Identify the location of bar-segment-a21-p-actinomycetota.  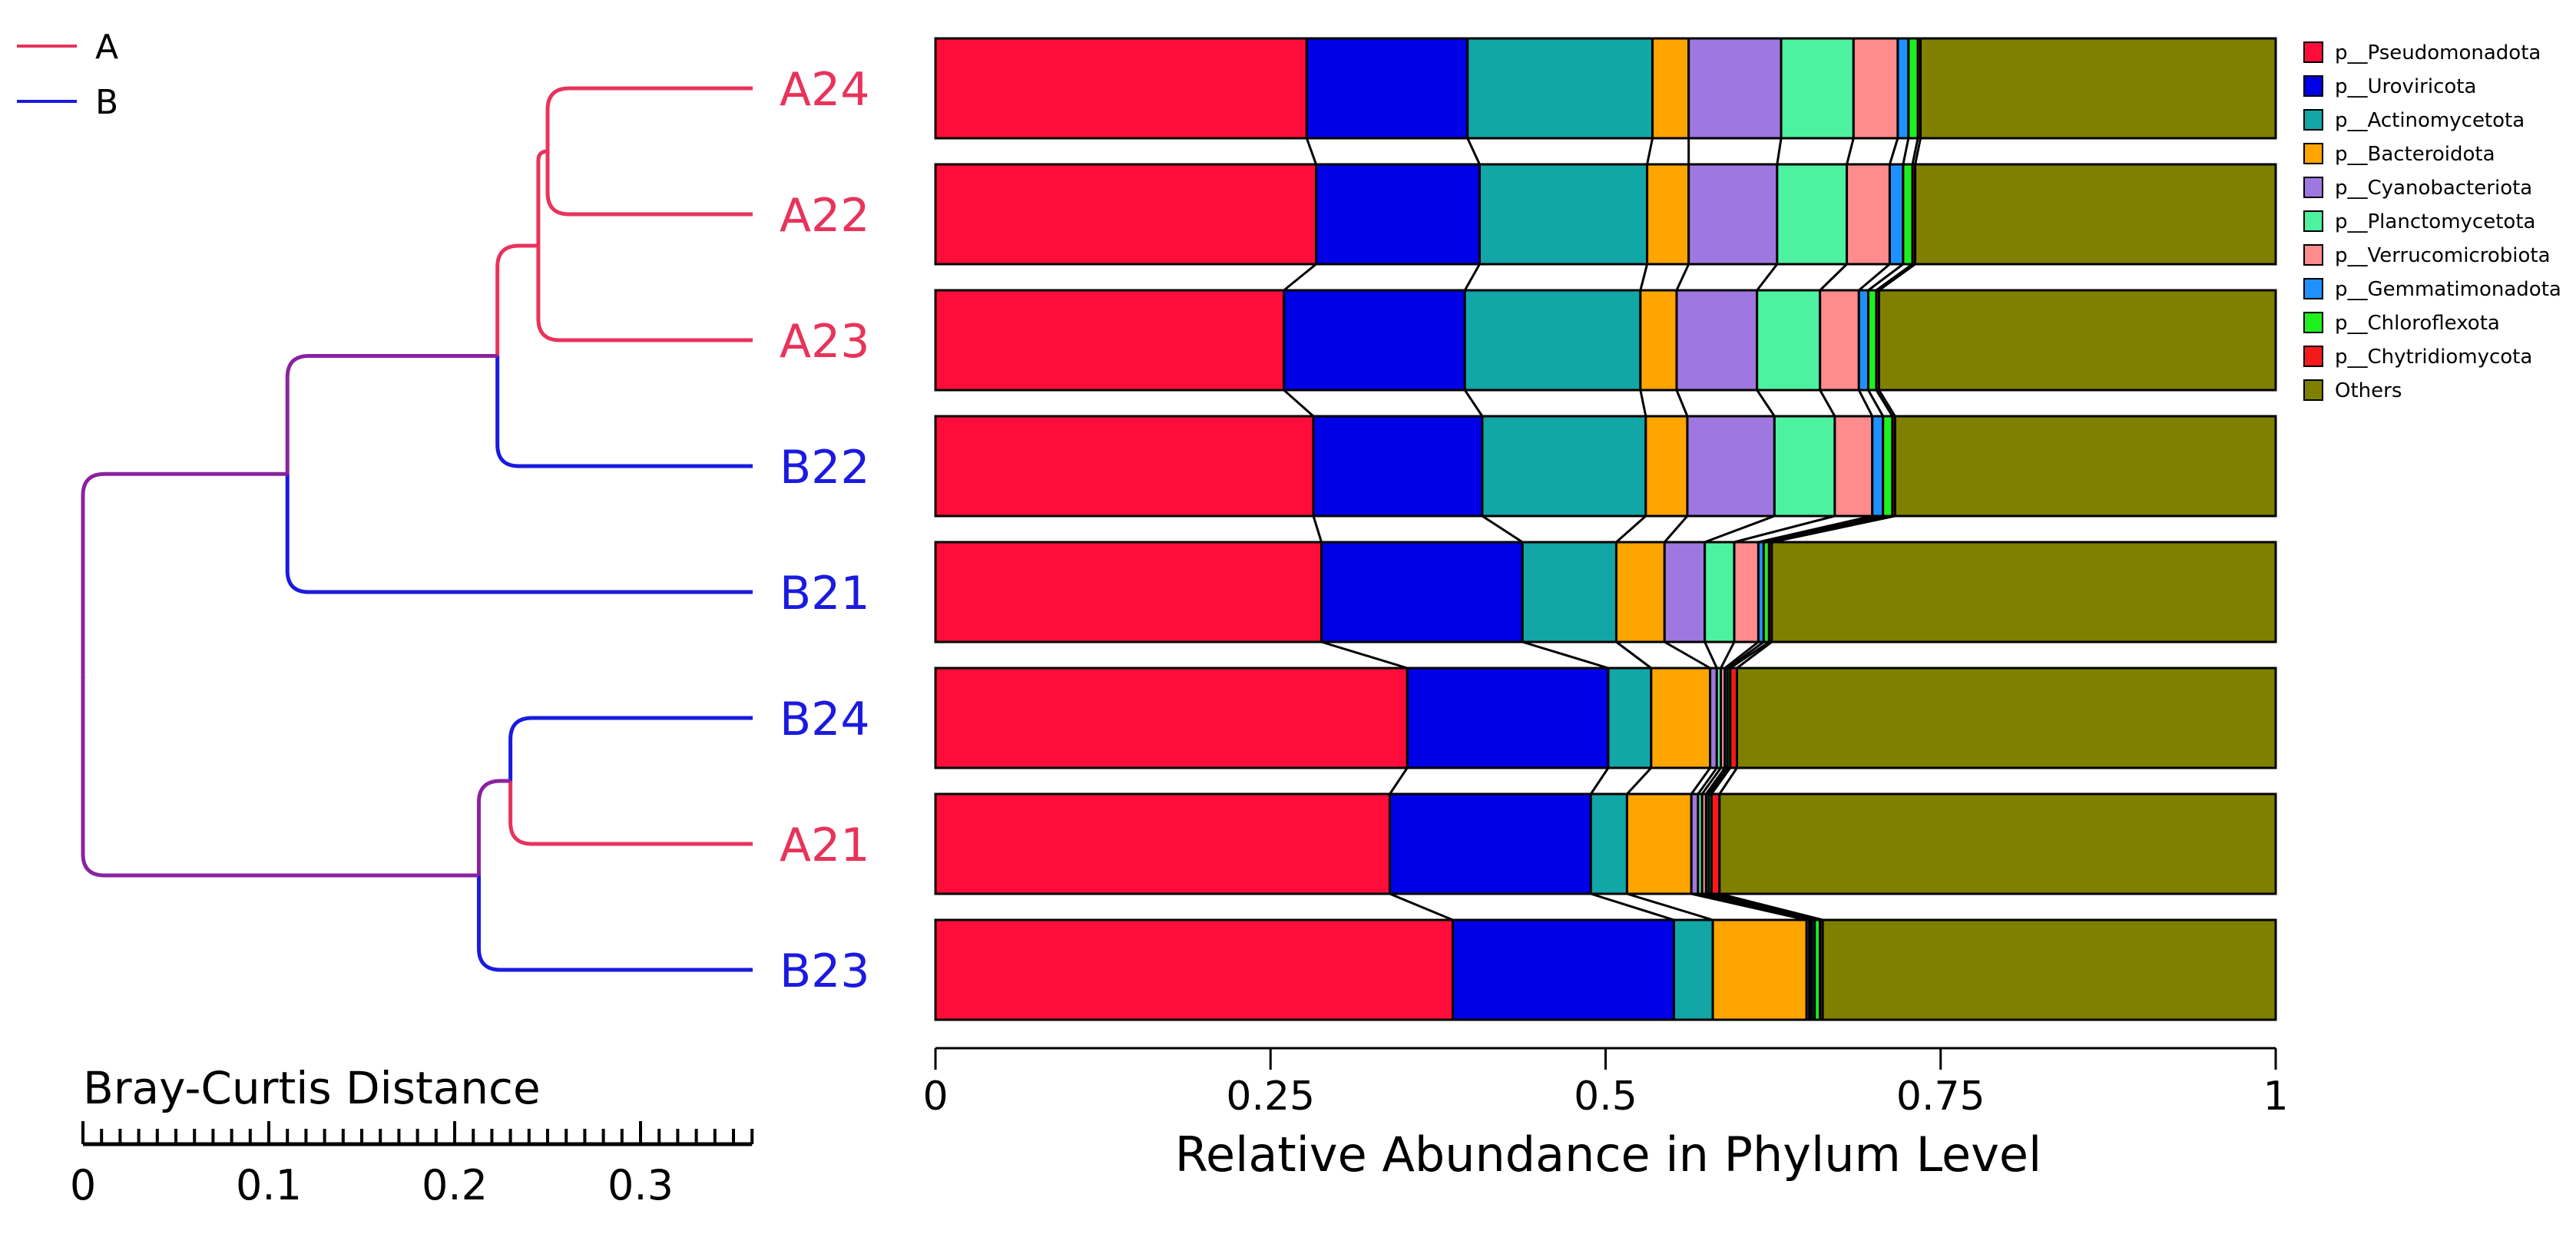
(1608, 844).